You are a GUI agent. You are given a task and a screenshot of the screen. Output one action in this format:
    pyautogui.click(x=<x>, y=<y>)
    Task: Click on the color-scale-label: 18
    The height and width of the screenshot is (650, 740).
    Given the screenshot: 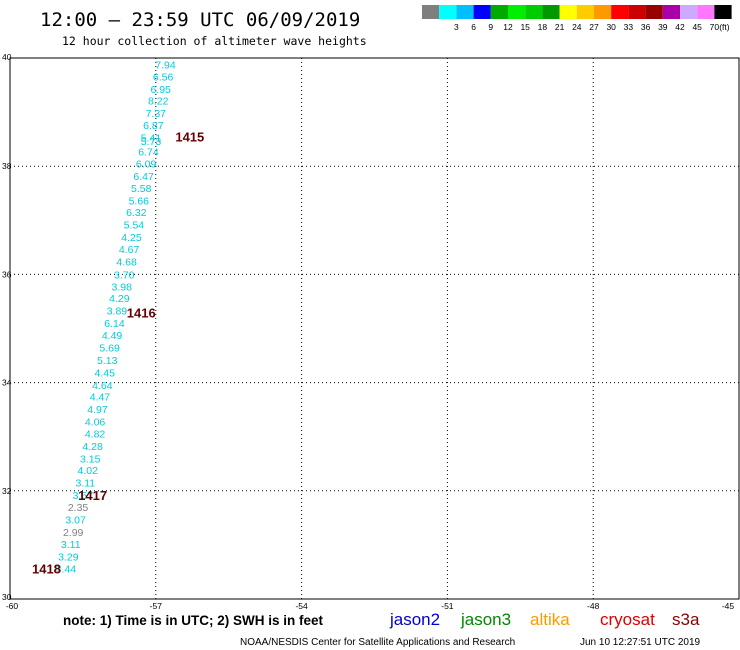 What is the action you would take?
    pyautogui.click(x=543, y=27)
    